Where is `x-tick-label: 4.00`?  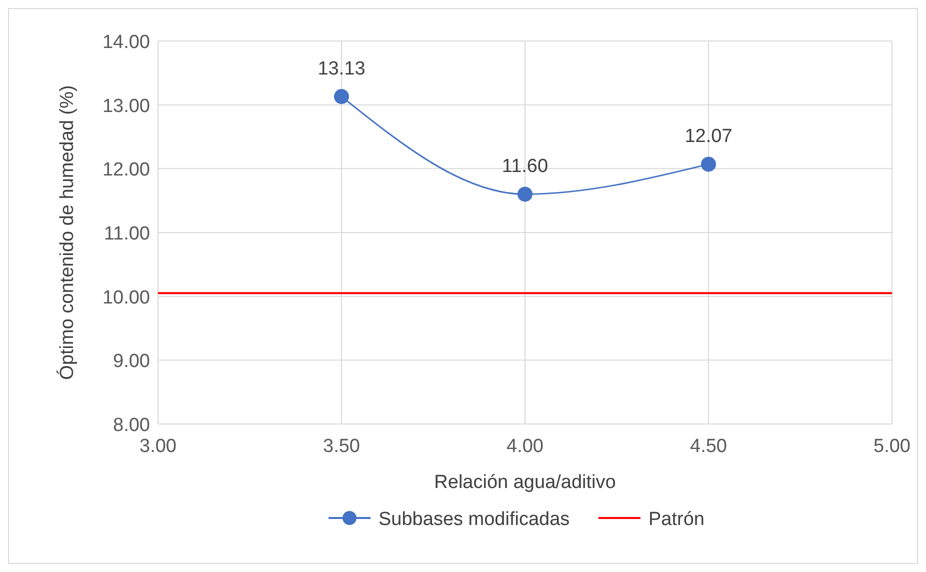 x-tick-label: 4.00 is located at coordinates (525, 446).